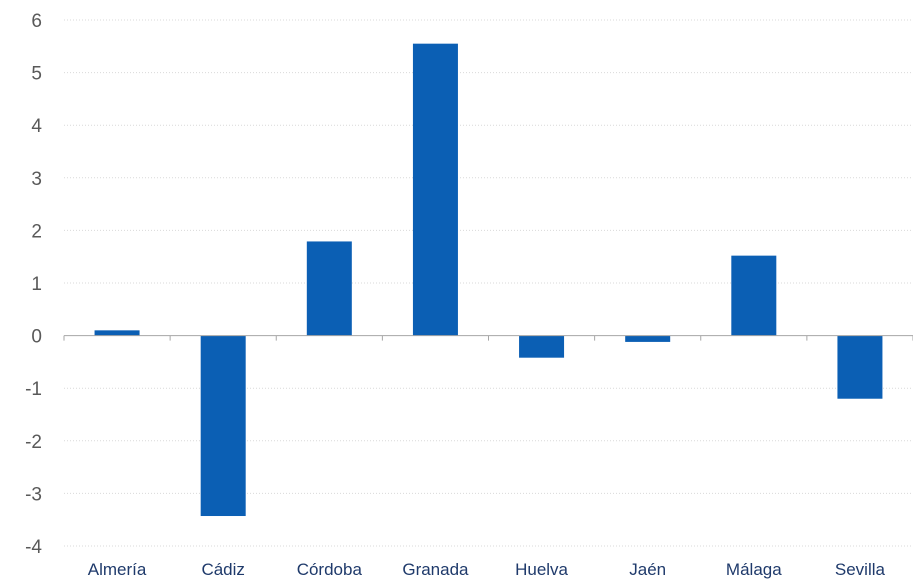  Describe the element at coordinates (36, 74) in the screenshot. I see `y-tick-label: 5` at that location.